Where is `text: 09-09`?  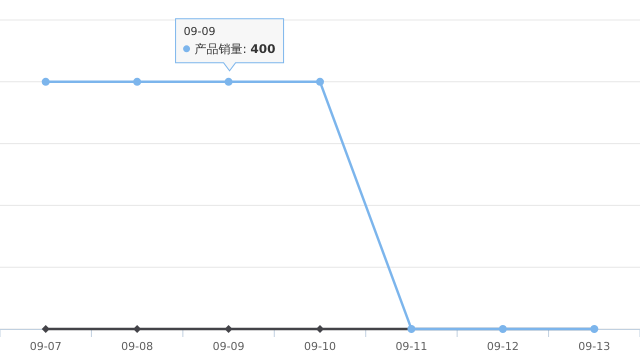 text: 09-09 is located at coordinates (200, 31).